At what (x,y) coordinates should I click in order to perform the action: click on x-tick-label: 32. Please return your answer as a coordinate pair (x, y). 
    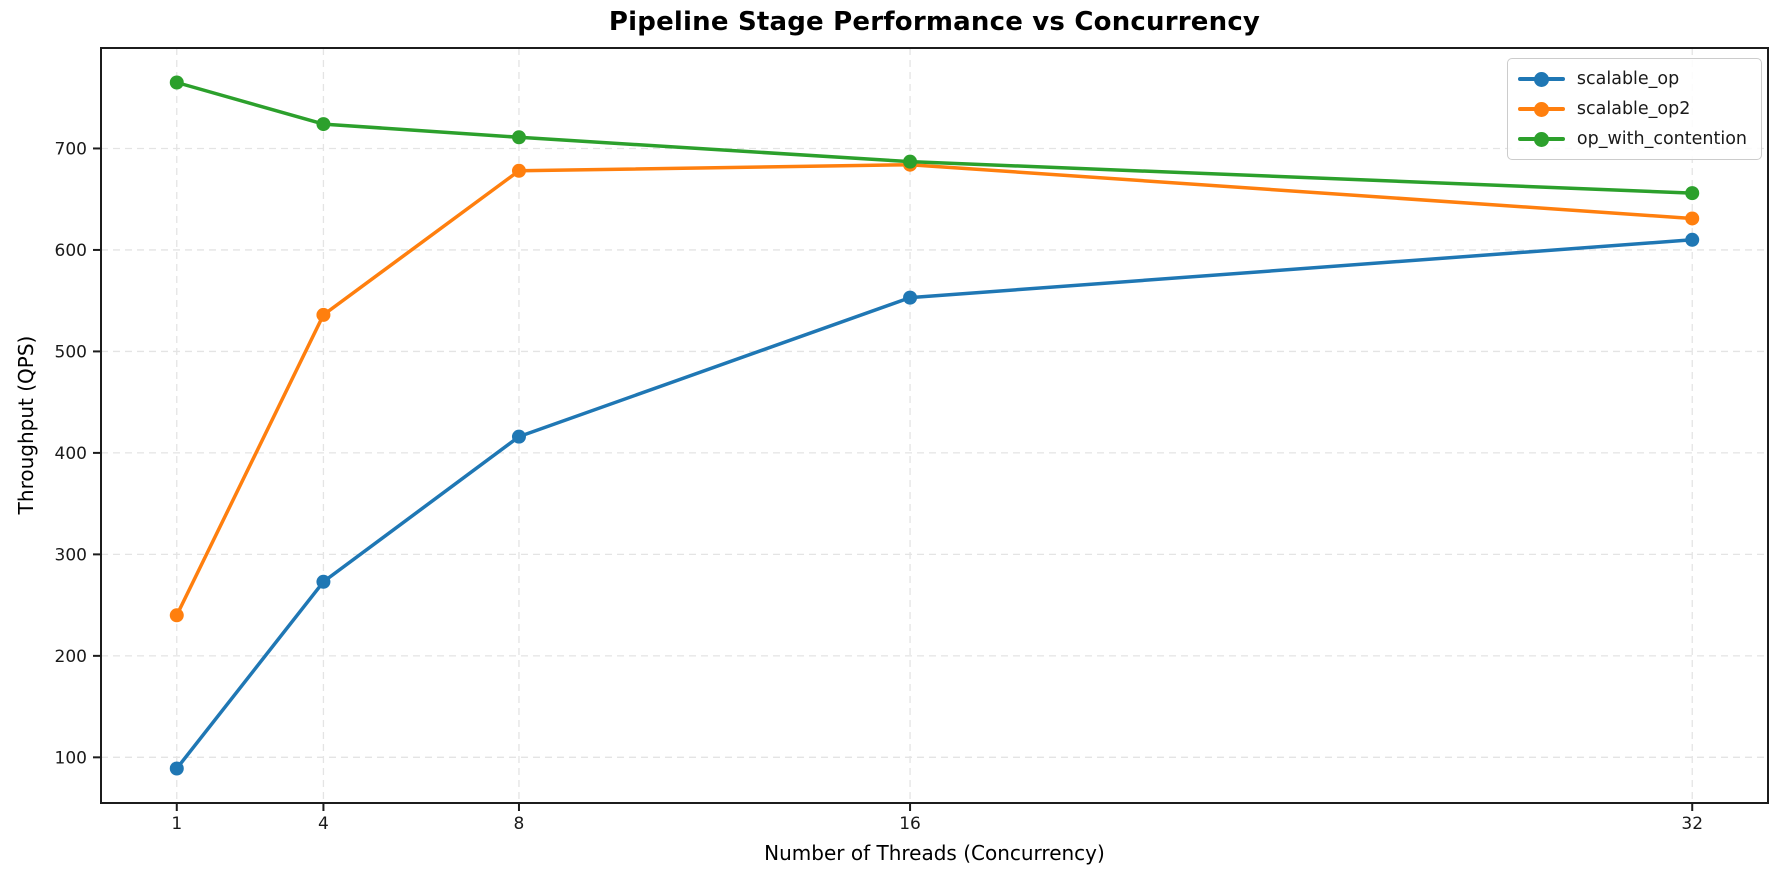
    Looking at the image, I should click on (1692, 824).